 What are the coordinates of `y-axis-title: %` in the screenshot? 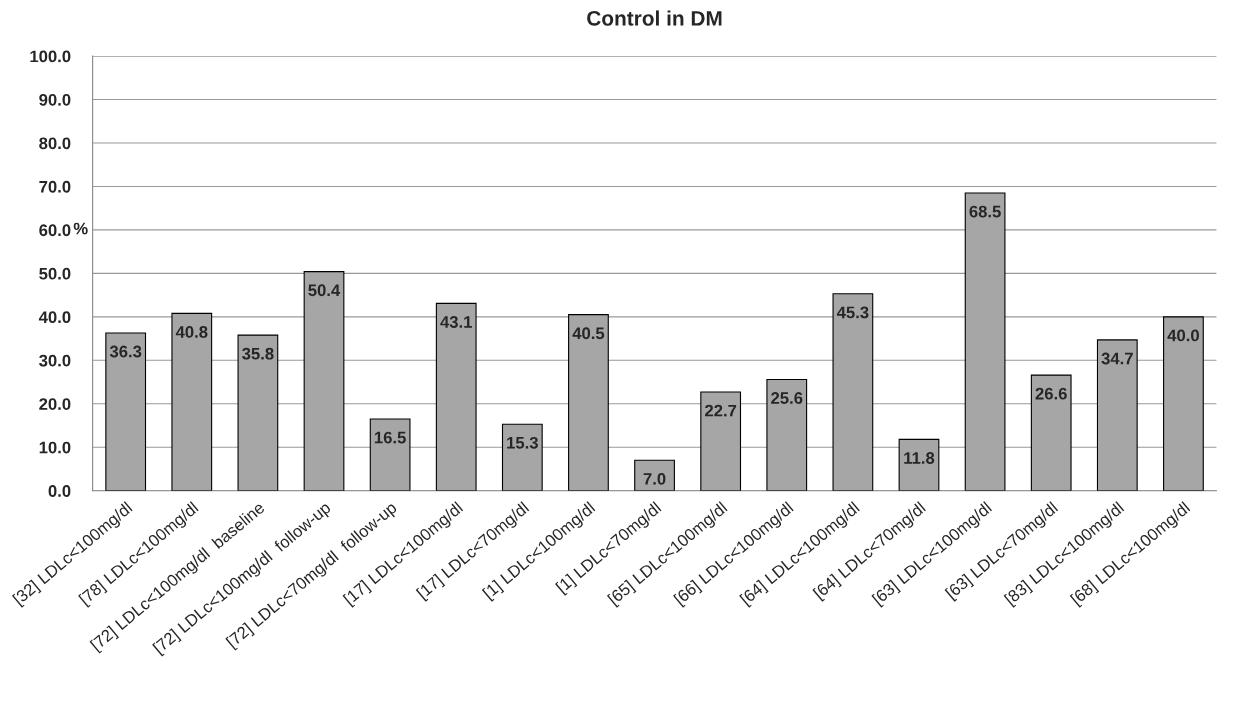 It's located at (80, 228).